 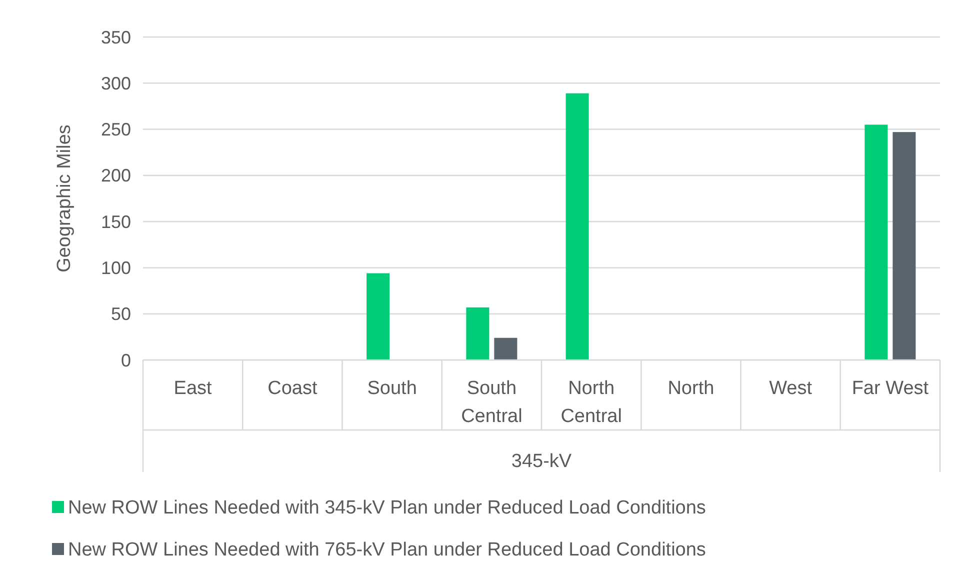 What do you see at coordinates (791, 388) in the screenshot?
I see `x-tick-label: West` at bounding box center [791, 388].